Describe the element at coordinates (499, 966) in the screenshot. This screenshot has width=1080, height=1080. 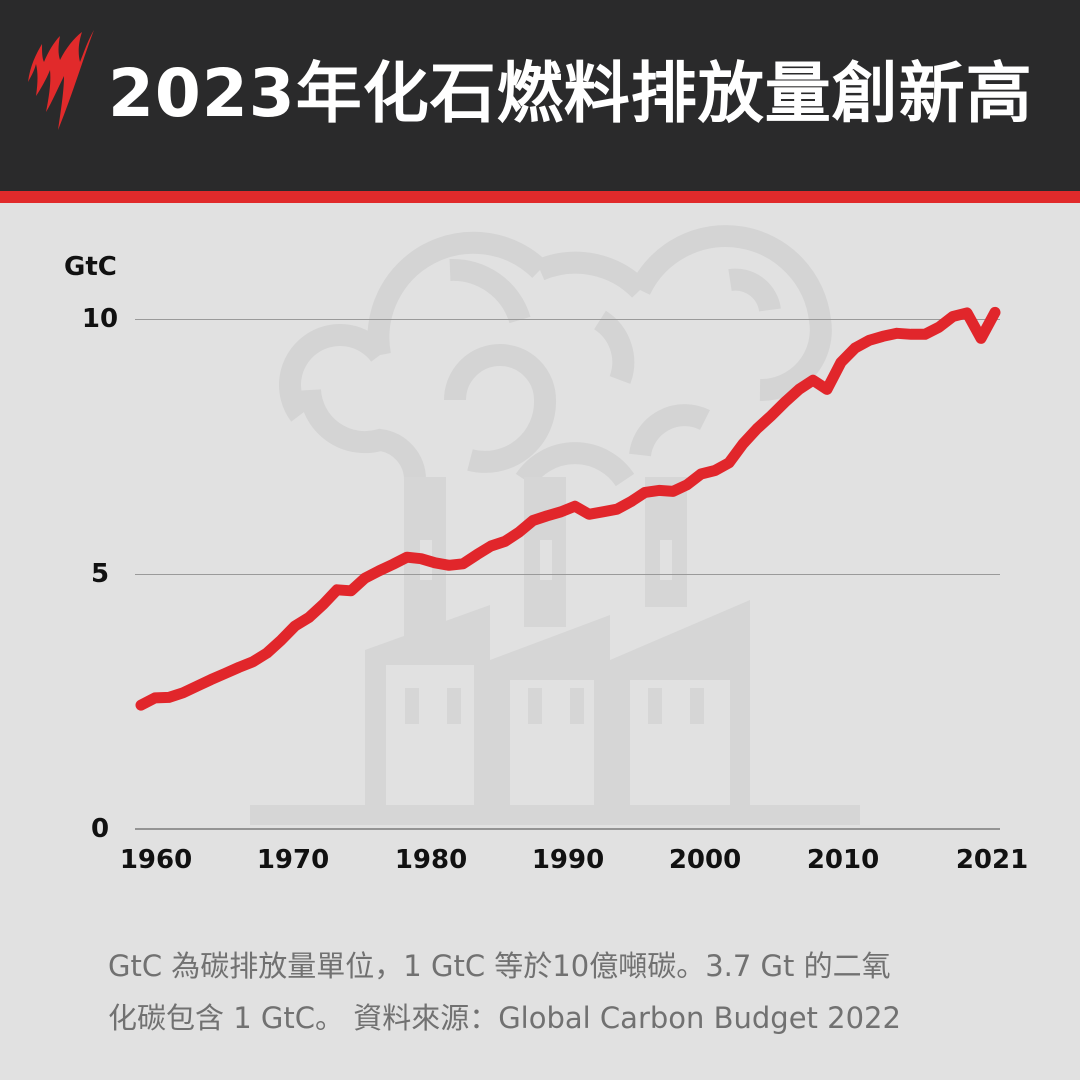
I see `footnote-line-1: GtC 為碳排放量單位，1 GtC 等於10億噸碳。3.7 Gt 的二氧` at that location.